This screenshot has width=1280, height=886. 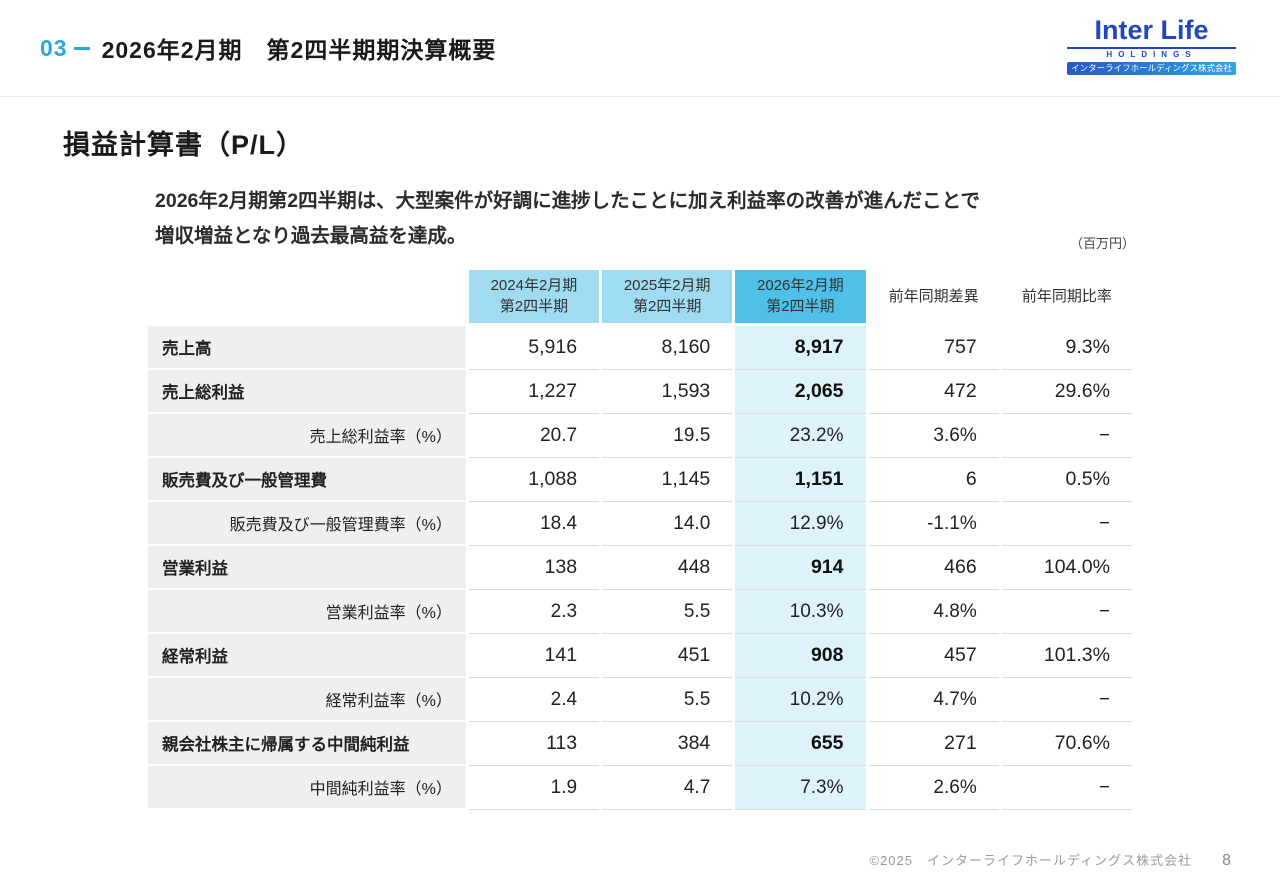 I want to click on value-cell: 2.6%, so click(x=933, y=788).